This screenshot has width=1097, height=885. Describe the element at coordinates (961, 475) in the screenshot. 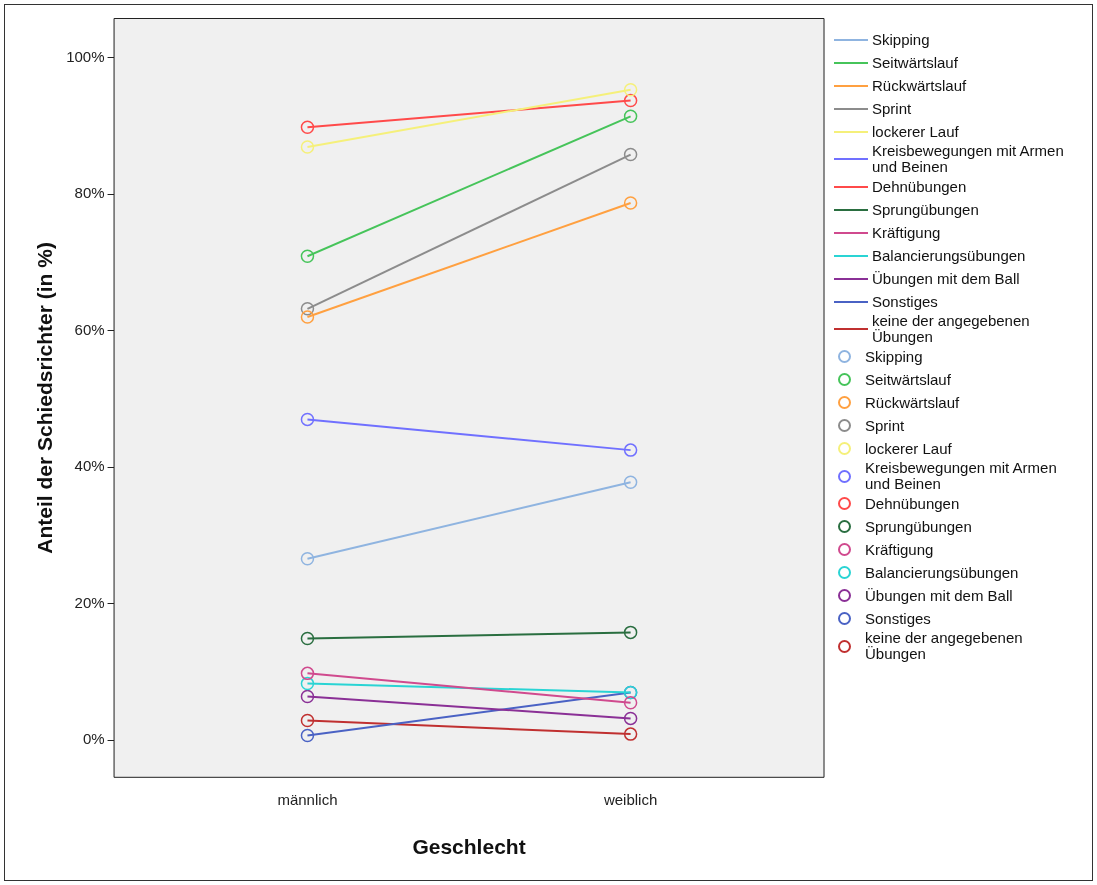

I see `legend-label: Kreisbewegungen mit Armen und Beinen` at that location.